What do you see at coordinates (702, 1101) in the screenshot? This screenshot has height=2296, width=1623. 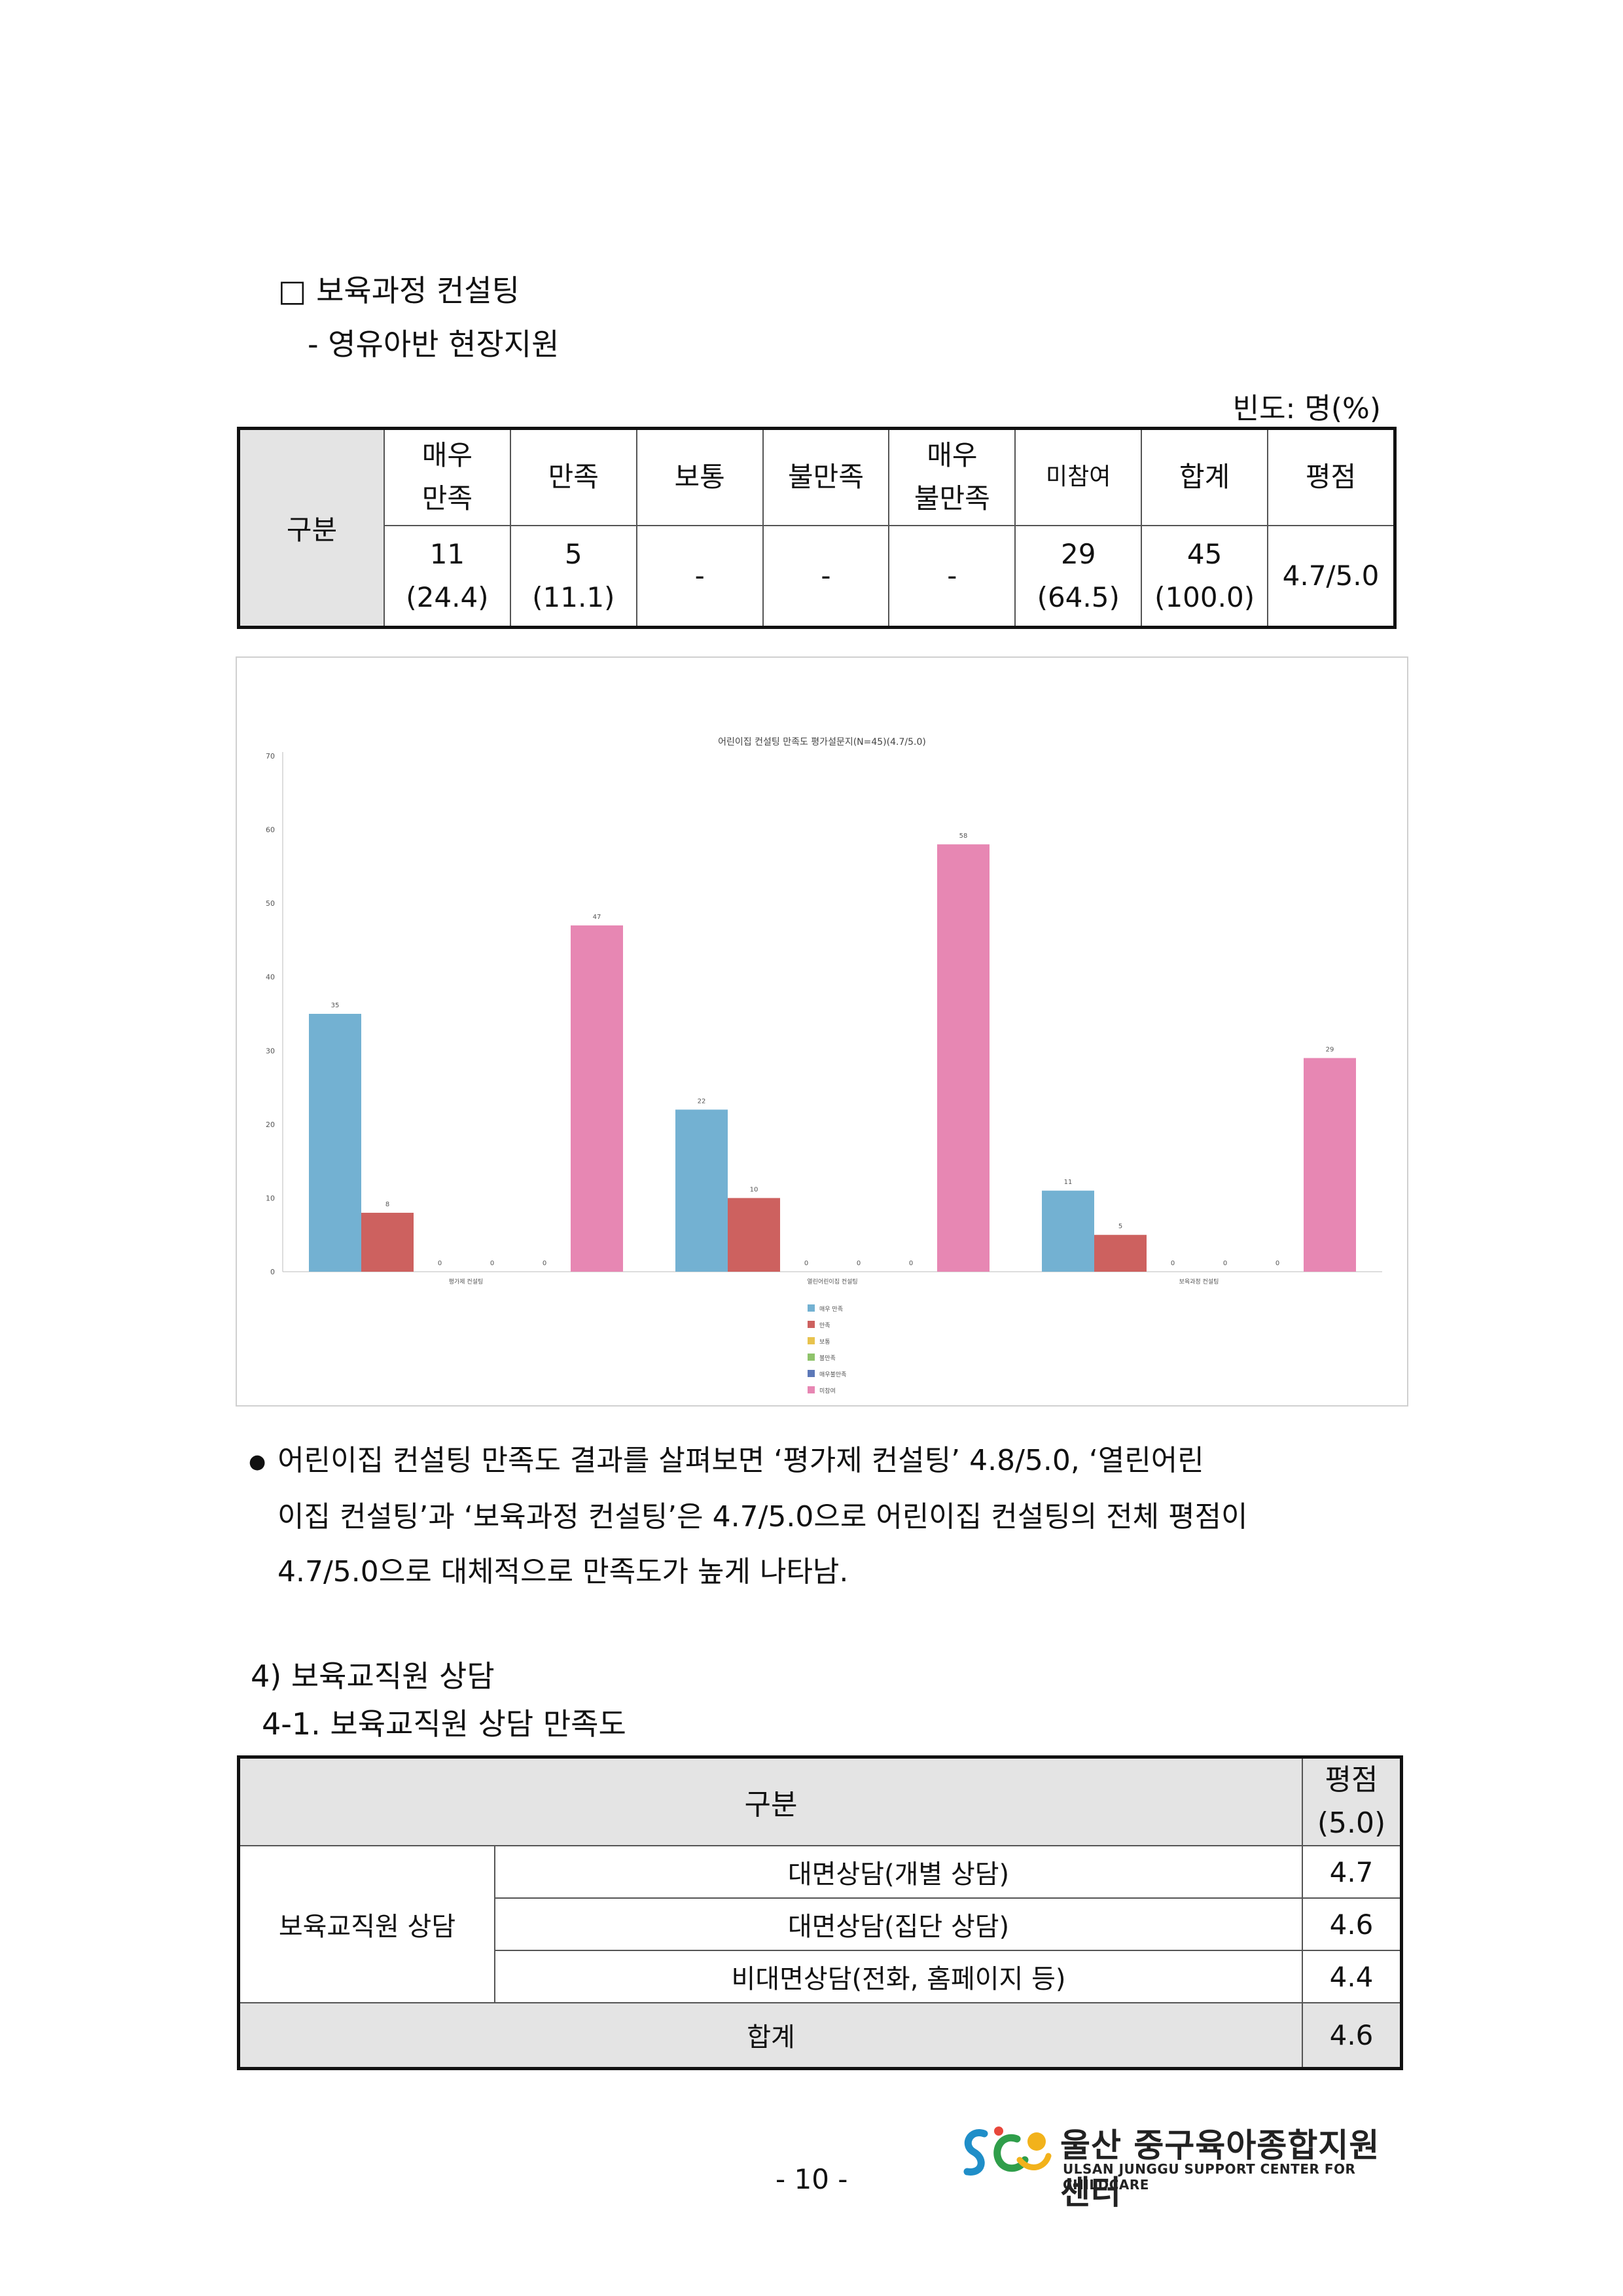 I see `bar-value-label: 22` at bounding box center [702, 1101].